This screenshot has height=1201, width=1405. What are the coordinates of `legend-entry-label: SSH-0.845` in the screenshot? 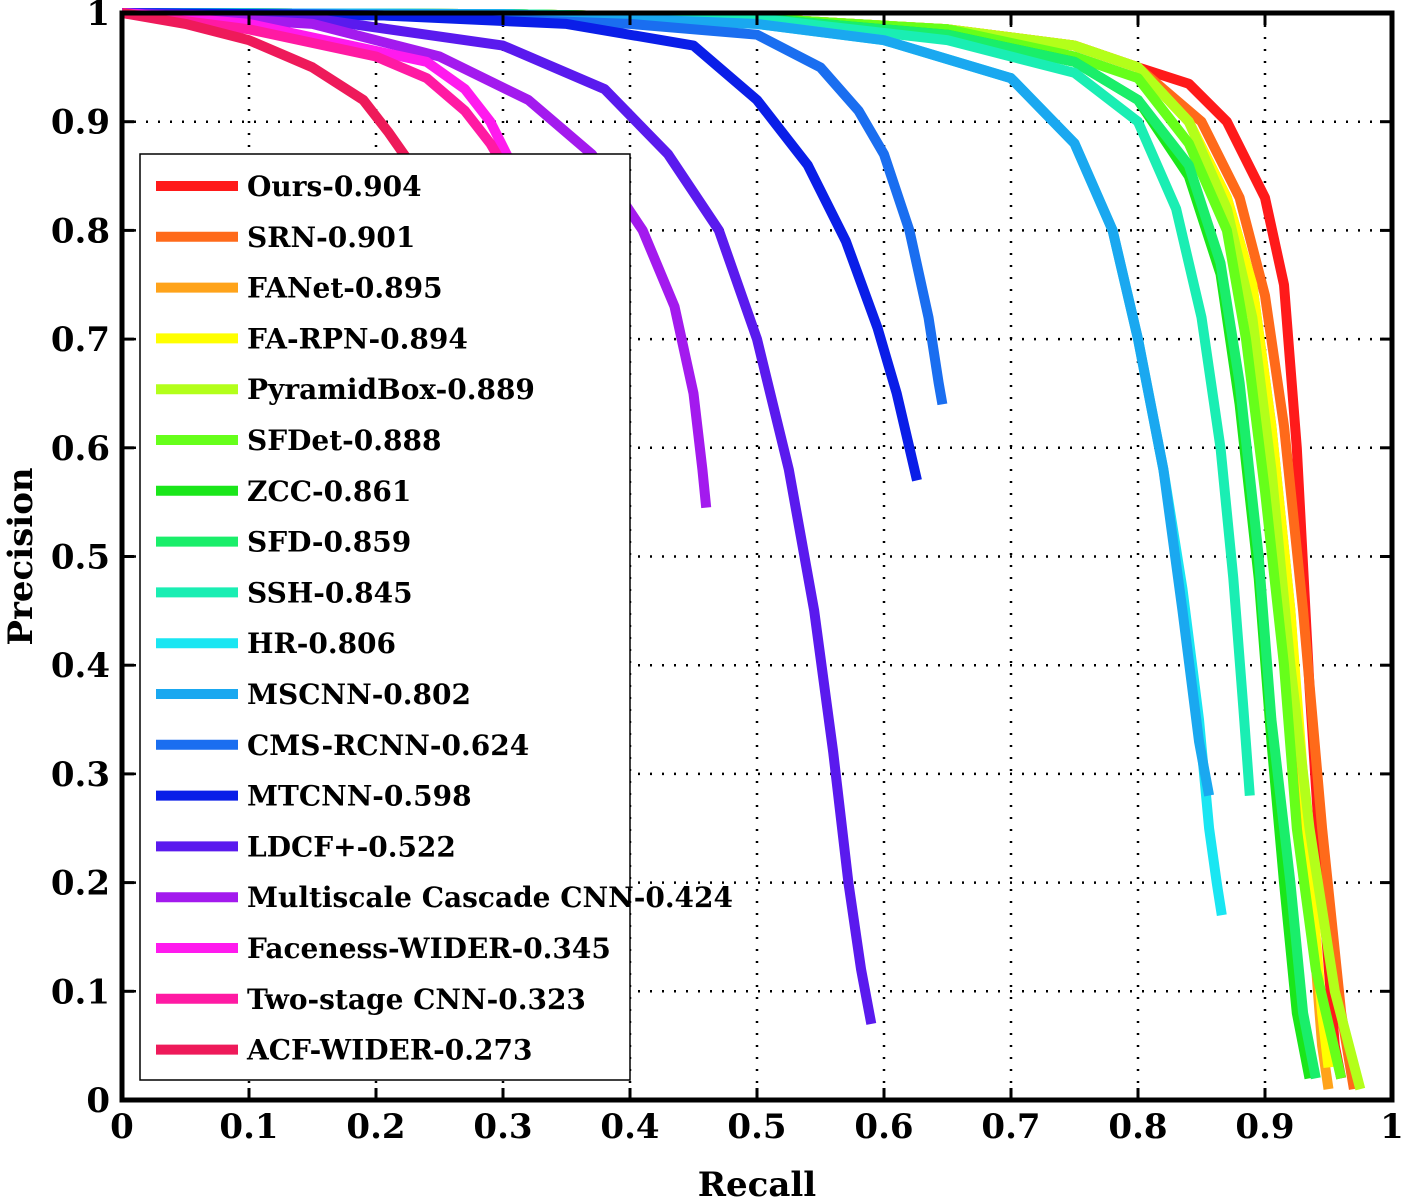 It's located at (330, 592).